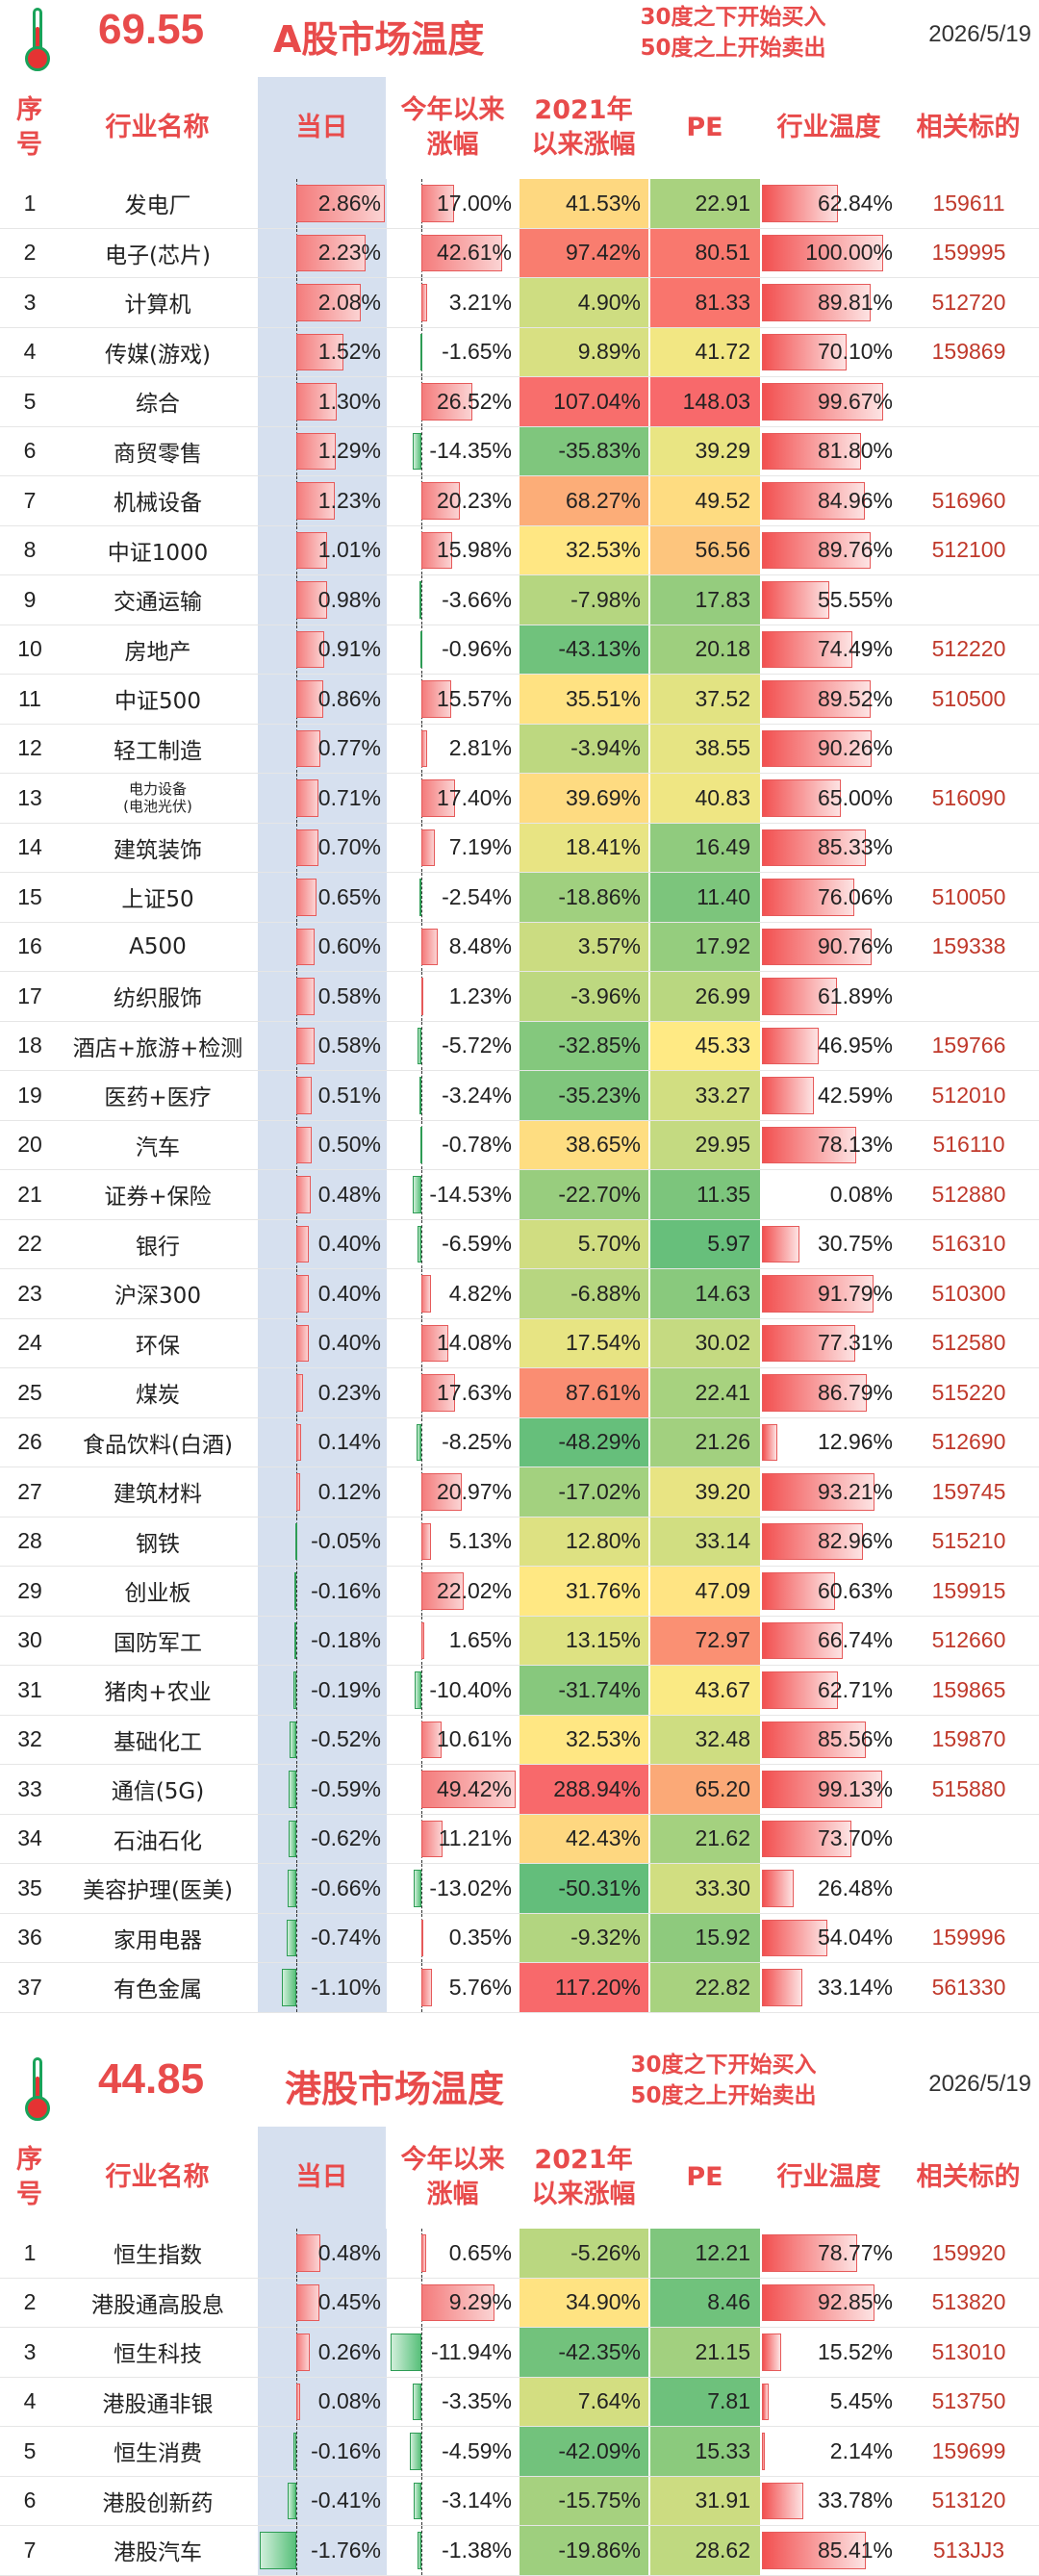  What do you see at coordinates (453, 1144) in the screenshot?
I see `ytd-change: -0.78%` at bounding box center [453, 1144].